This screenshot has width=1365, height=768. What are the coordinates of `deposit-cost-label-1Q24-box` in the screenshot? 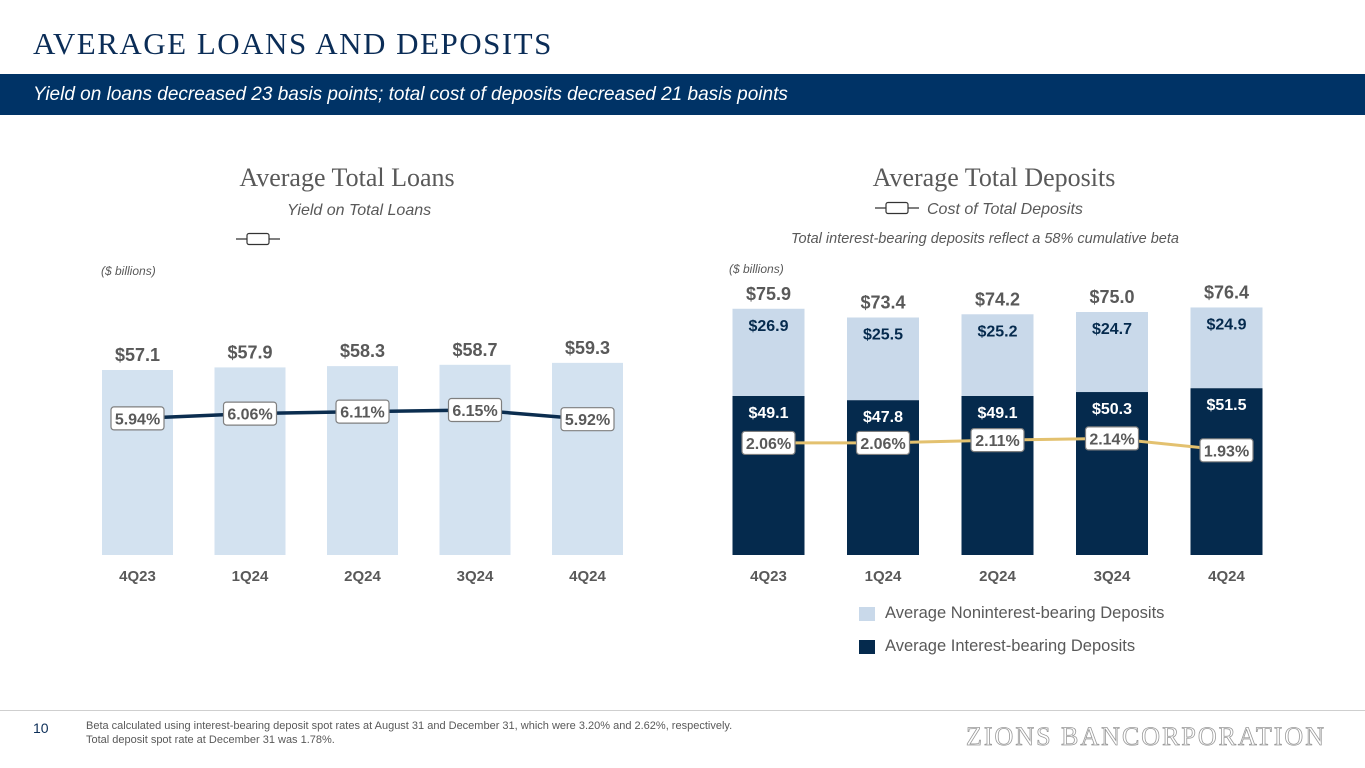 It's located at (883, 443).